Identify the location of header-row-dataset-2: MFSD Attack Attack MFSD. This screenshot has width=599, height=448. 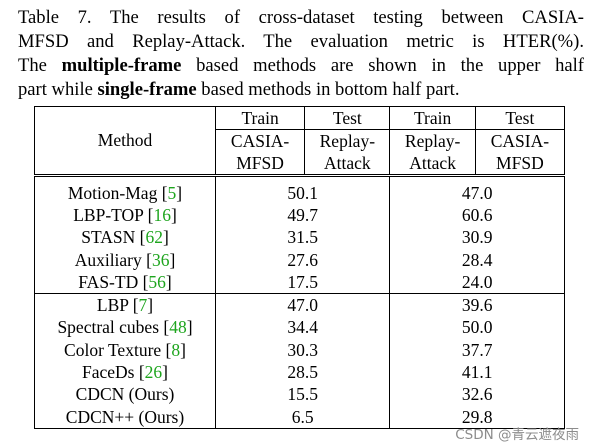
(300, 164).